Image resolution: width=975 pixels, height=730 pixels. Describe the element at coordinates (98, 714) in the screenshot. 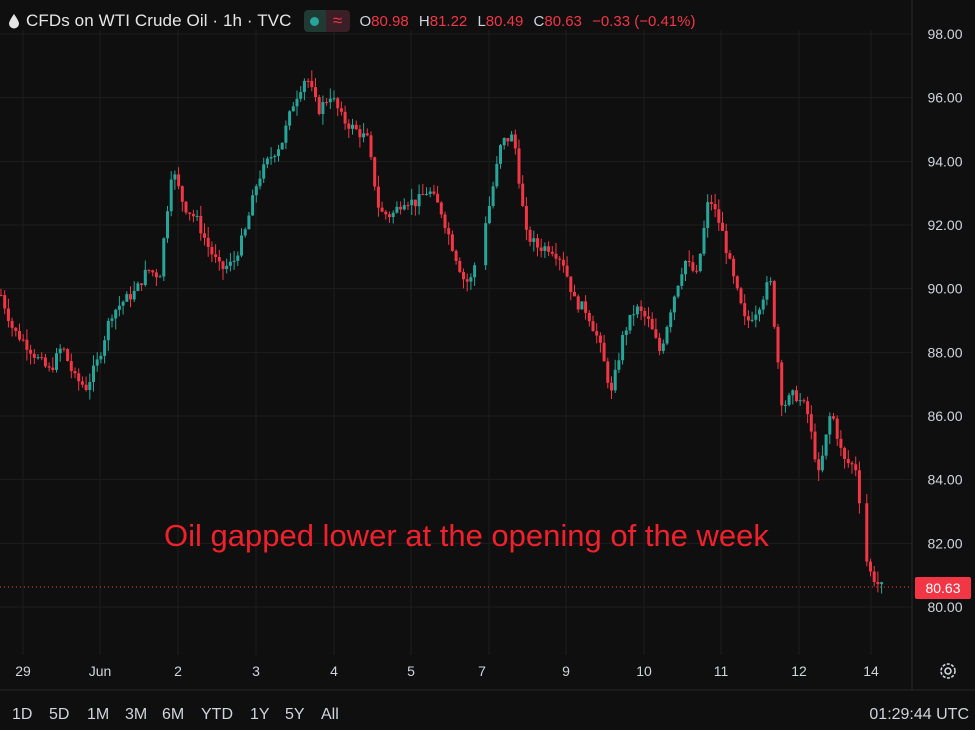

I see `range-1m: 1M` at that location.